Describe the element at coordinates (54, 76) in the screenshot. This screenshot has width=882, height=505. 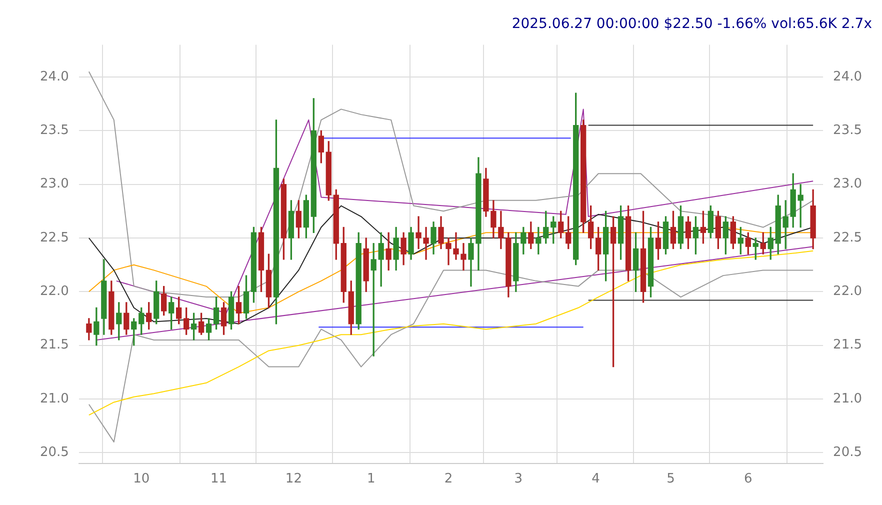
I see `y-tick-label: 24.0` at that location.